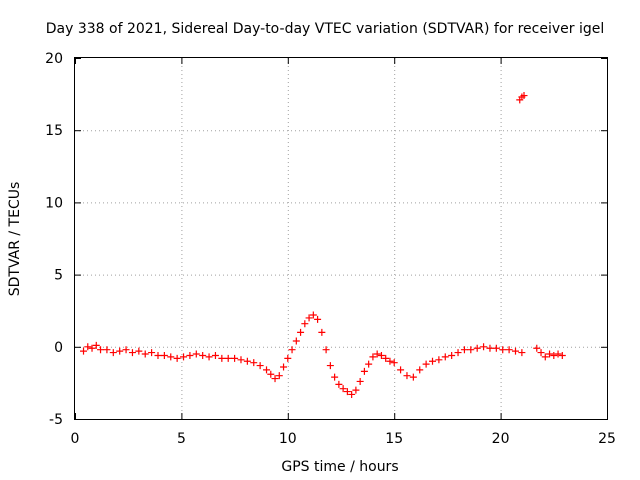 Image resolution: width=640 pixels, height=480 pixels. What do you see at coordinates (181, 439) in the screenshot?
I see `x-tick-label: 5` at bounding box center [181, 439].